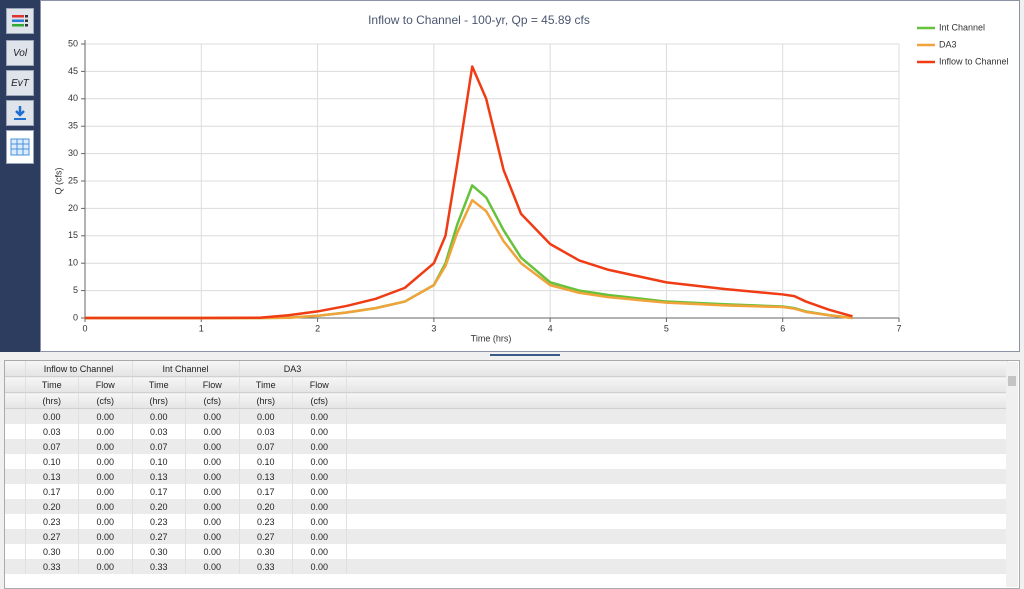 This screenshot has width=1024, height=589. What do you see at coordinates (201, 328) in the screenshot?
I see `x-tick-label: 1` at bounding box center [201, 328].